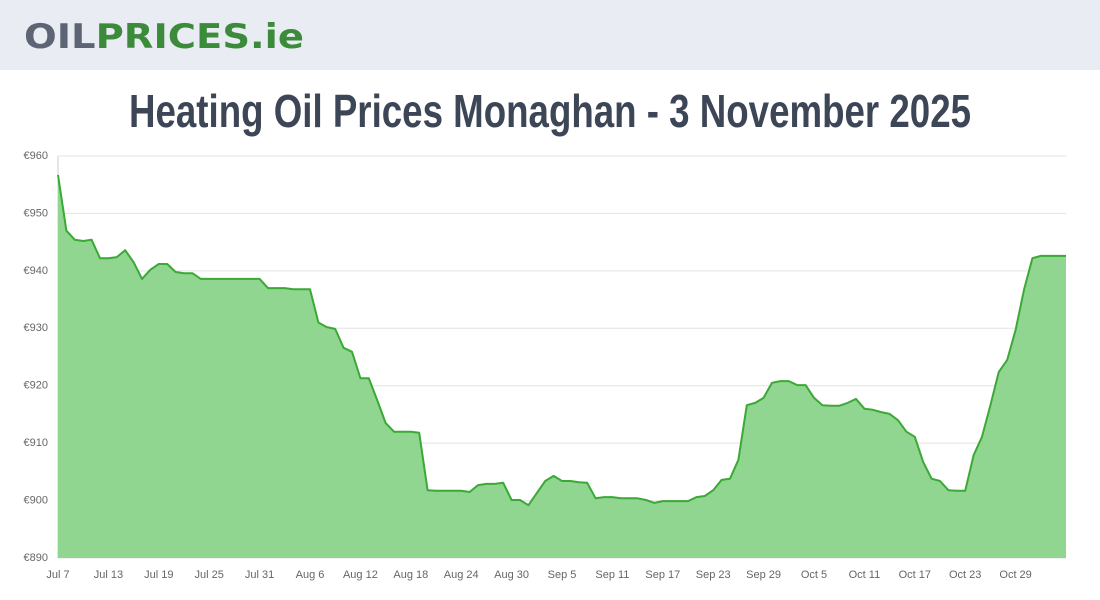 This screenshot has height=600, width=1100. I want to click on x-tick-label: Aug 30, so click(511, 575).